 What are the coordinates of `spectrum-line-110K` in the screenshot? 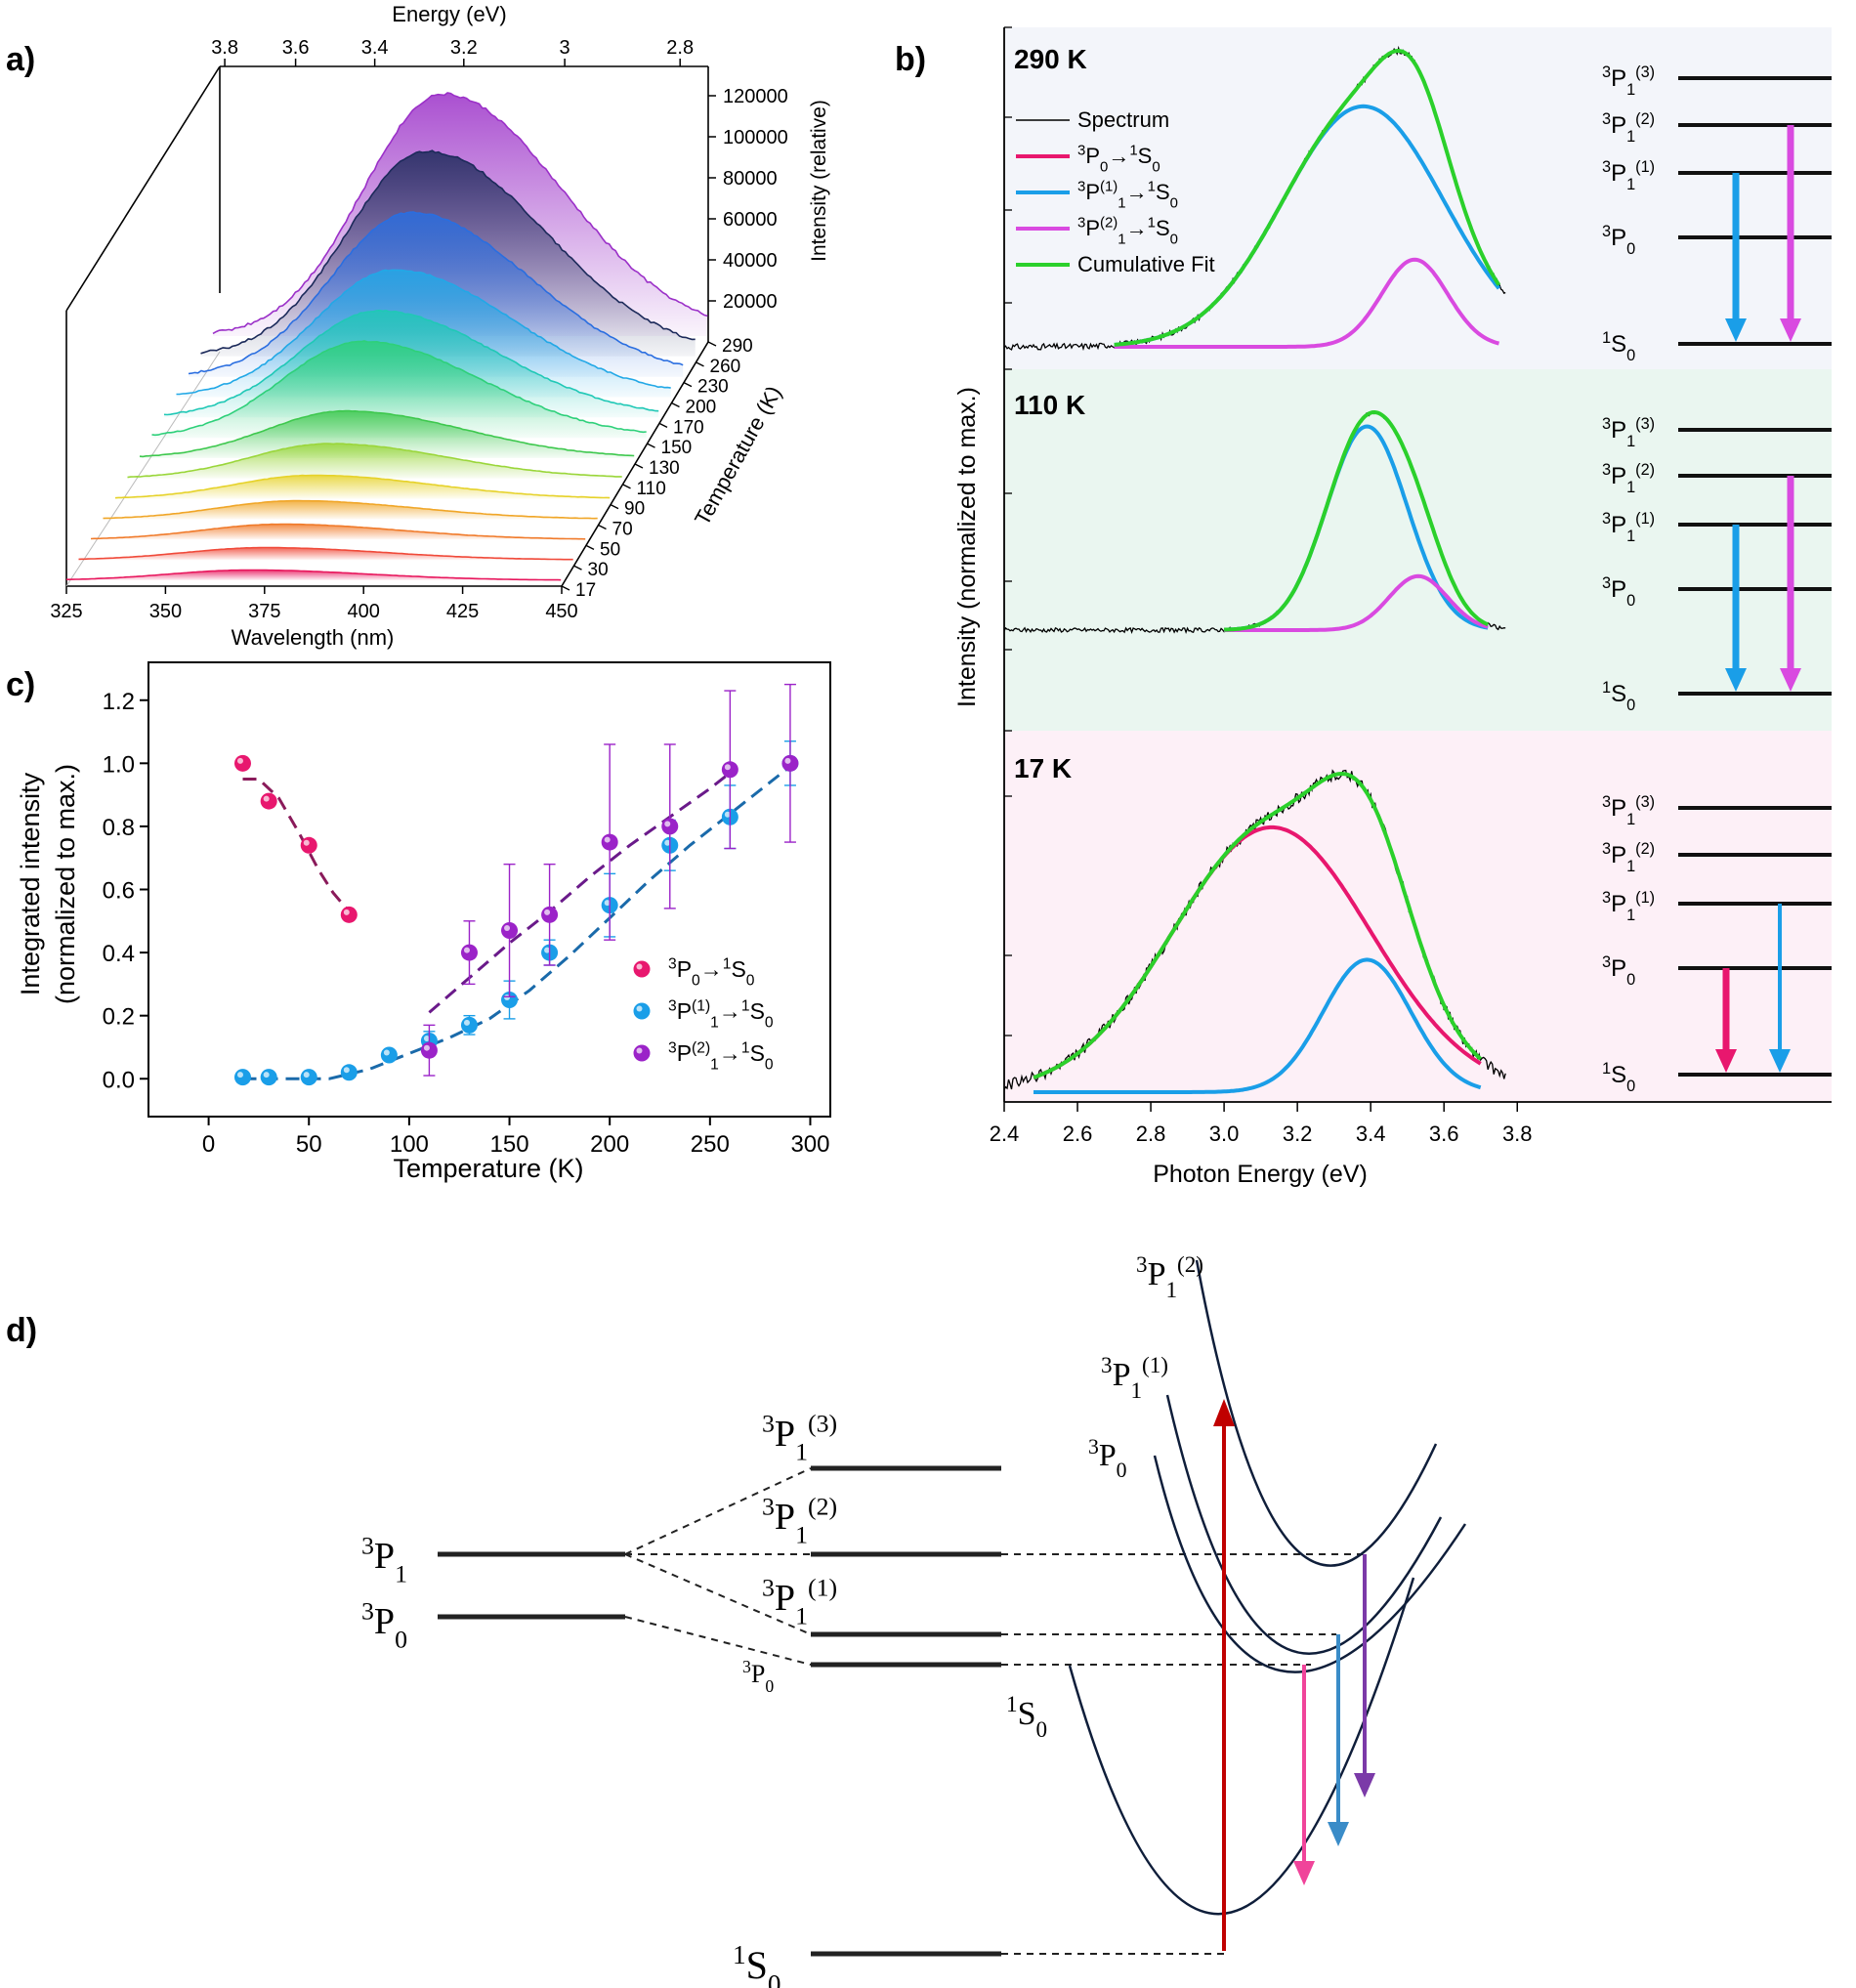 It's located at (374, 461).